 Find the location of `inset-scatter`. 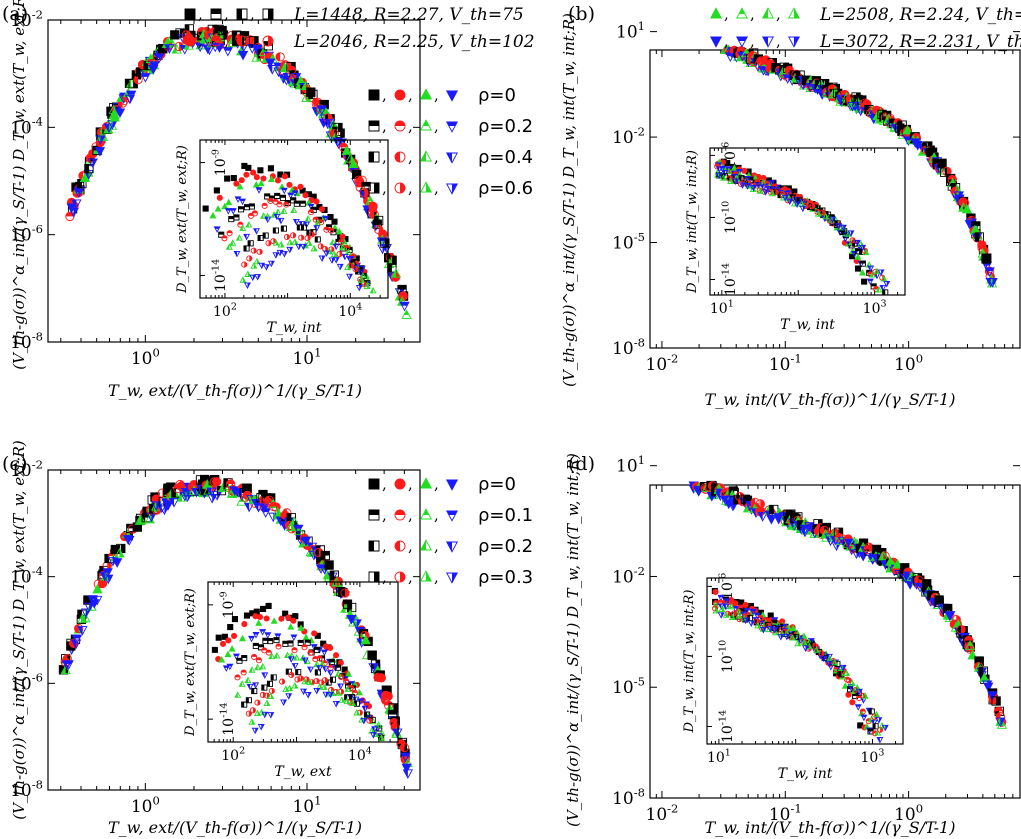

inset-scatter is located at coordinates (802, 227).